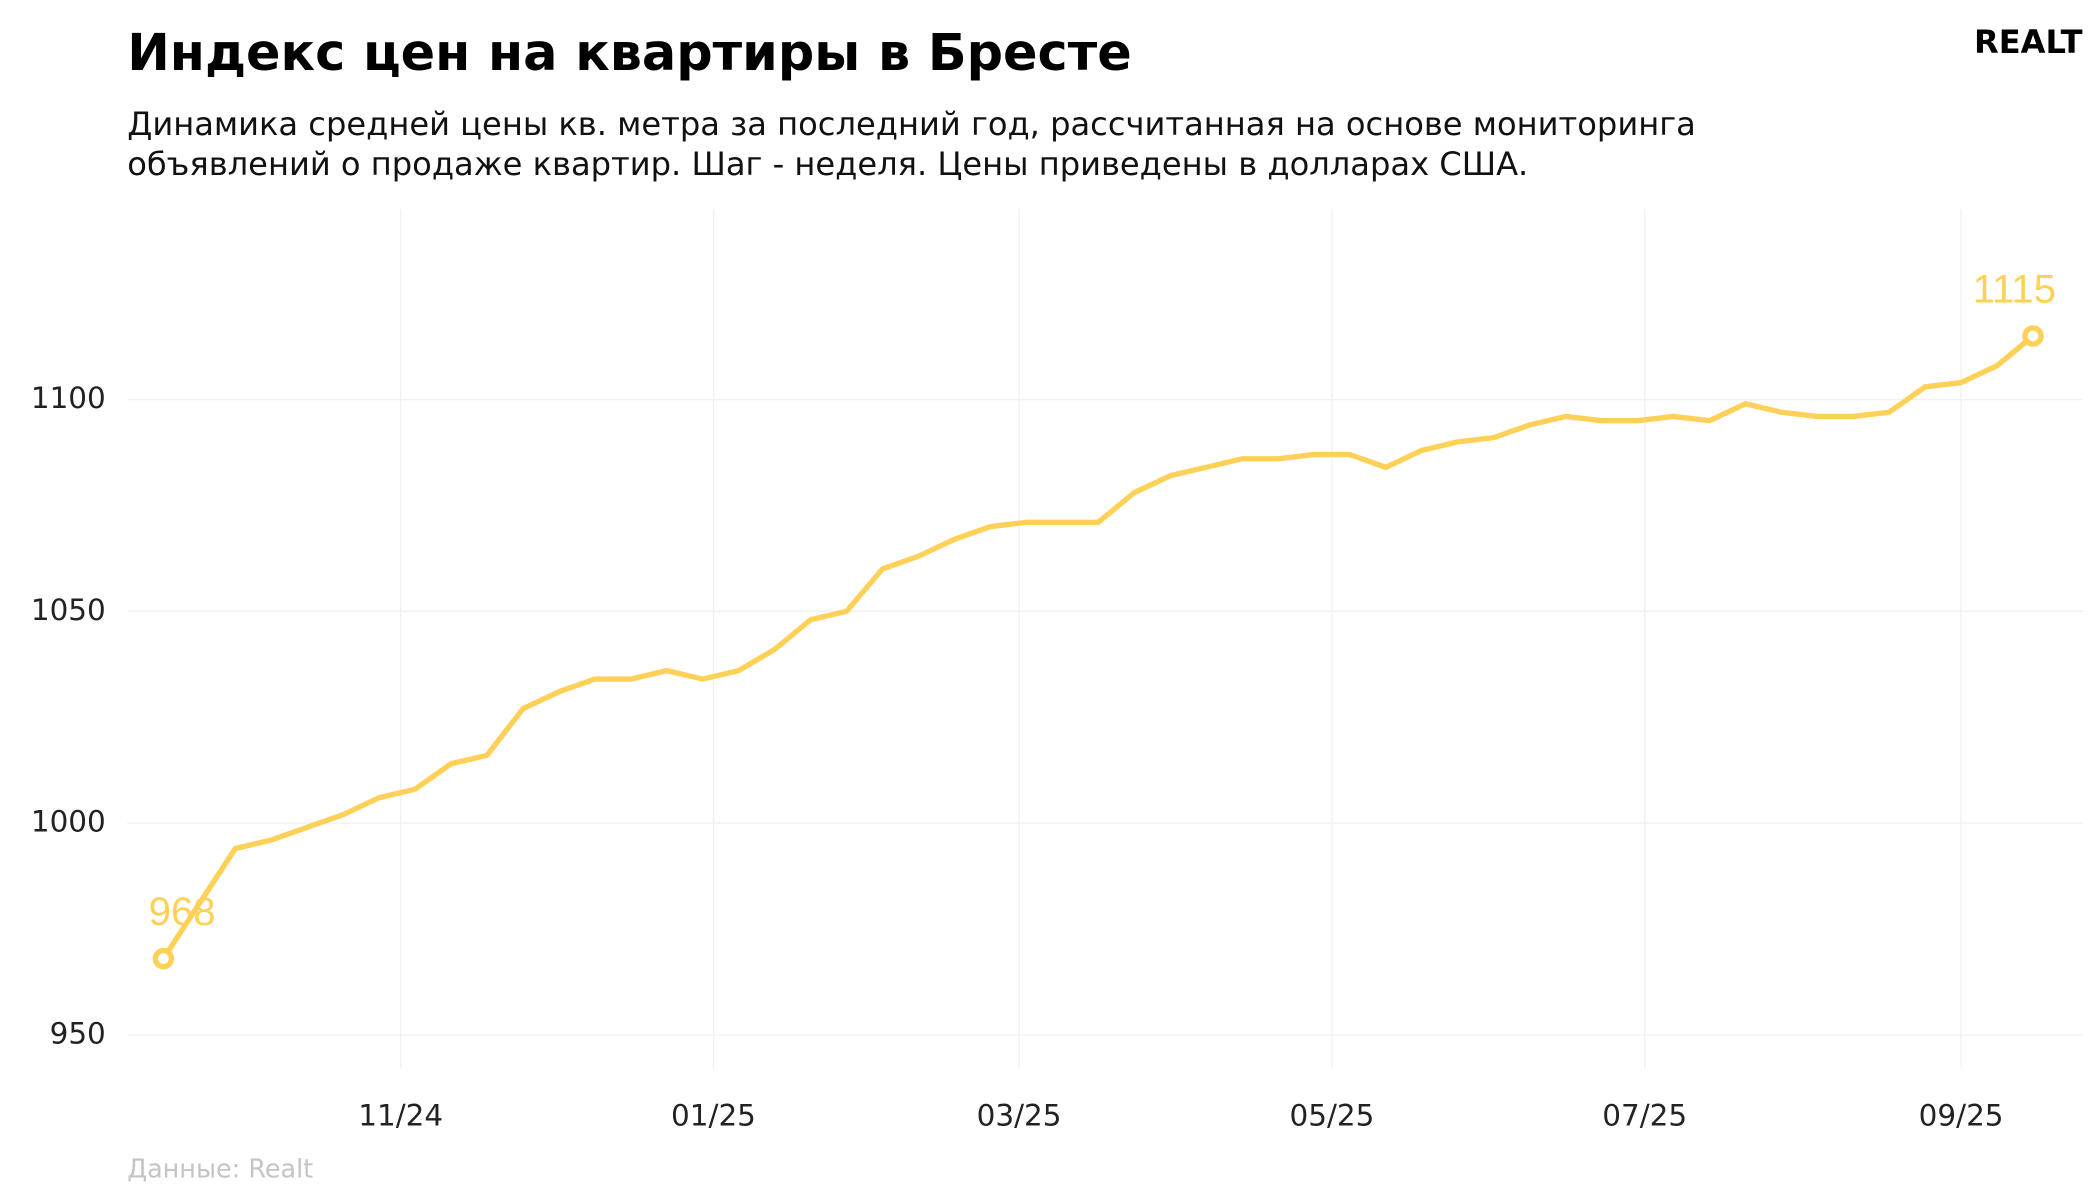 The height and width of the screenshot is (1200, 2100). Describe the element at coordinates (1331, 1115) in the screenshot. I see `x-tick-label: 05/25` at that location.